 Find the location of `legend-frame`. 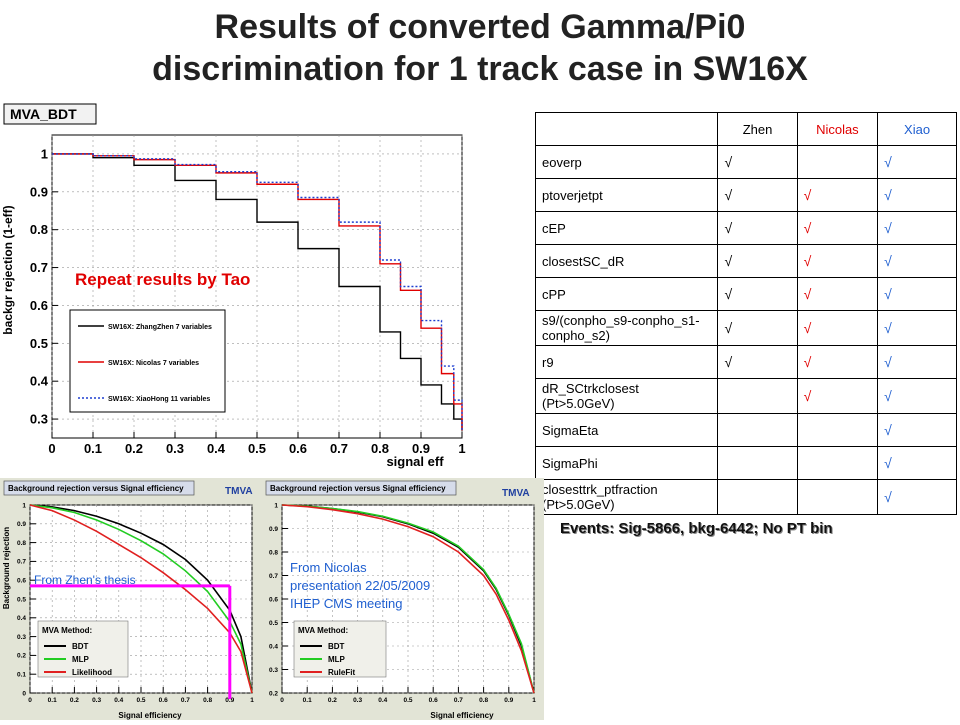

legend-frame is located at coordinates (83, 649).